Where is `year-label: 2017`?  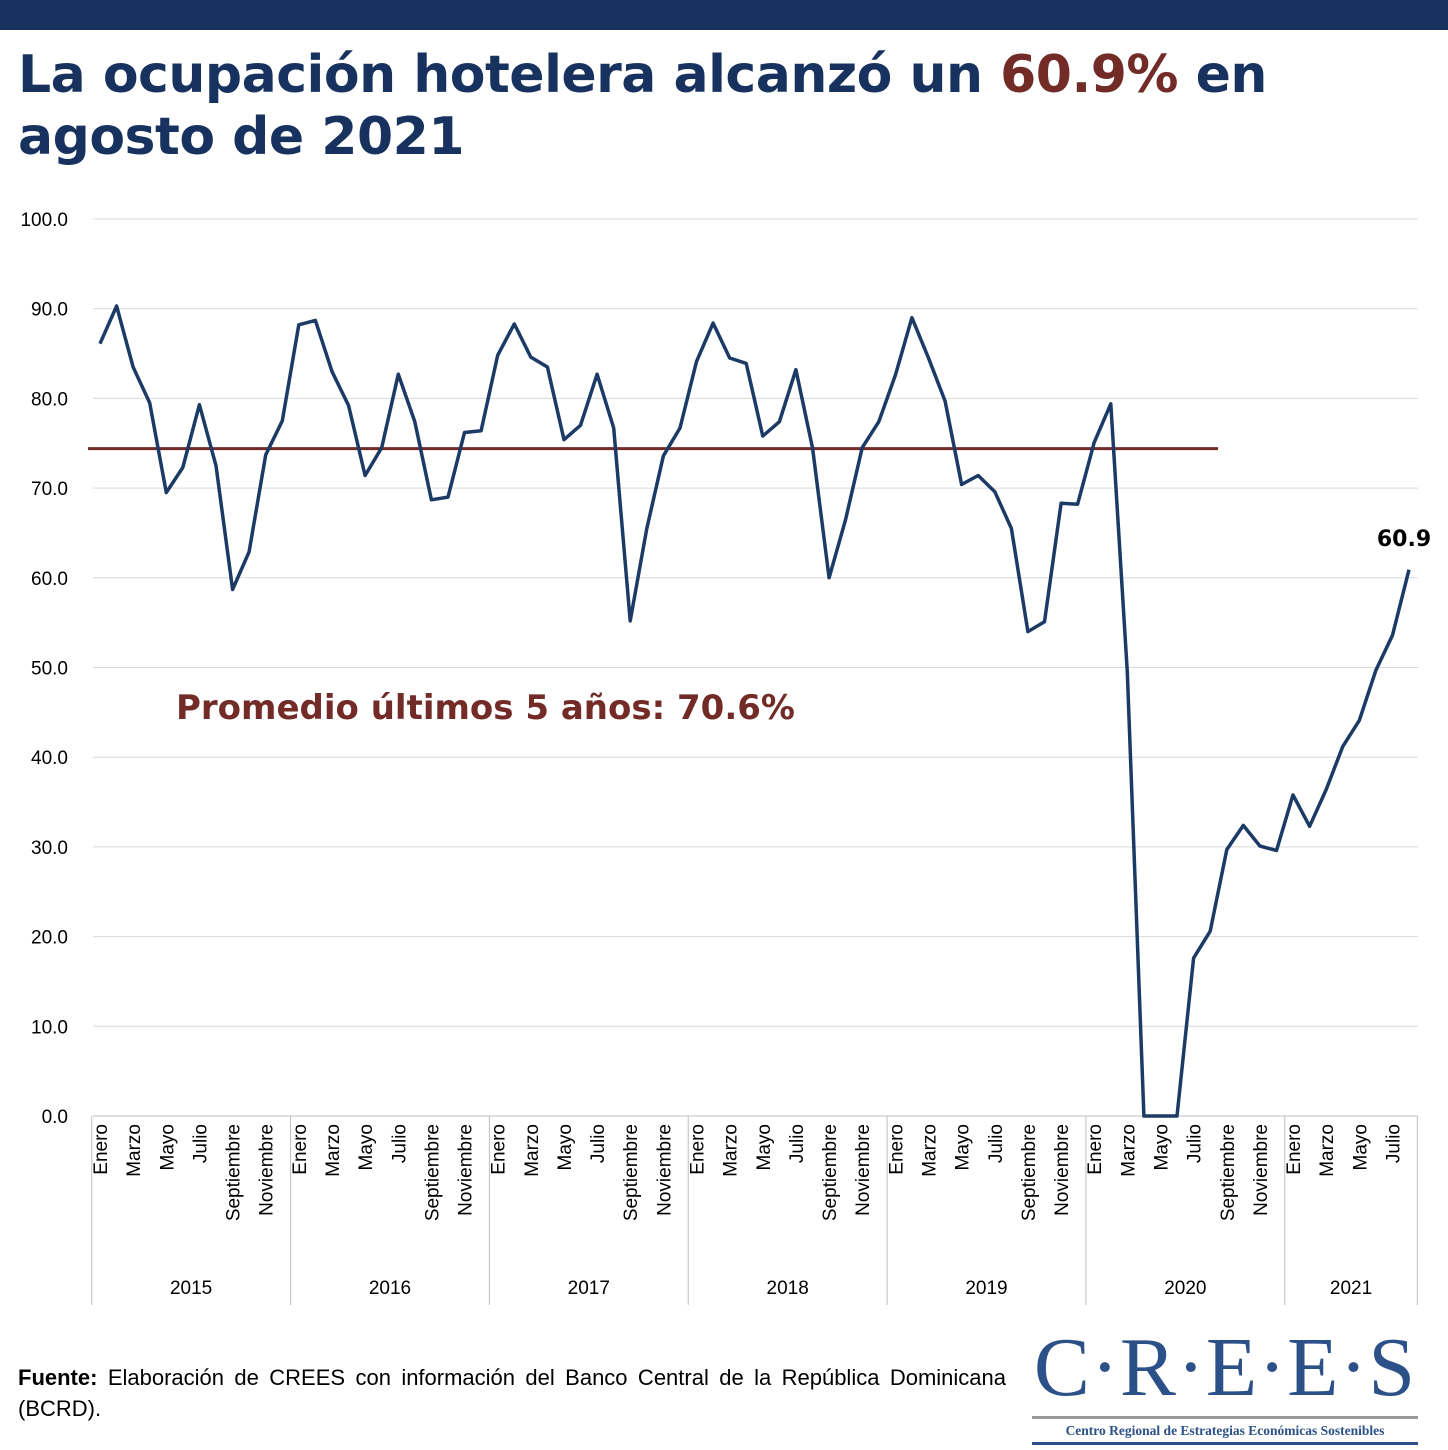
year-label: 2017 is located at coordinates (589, 1288).